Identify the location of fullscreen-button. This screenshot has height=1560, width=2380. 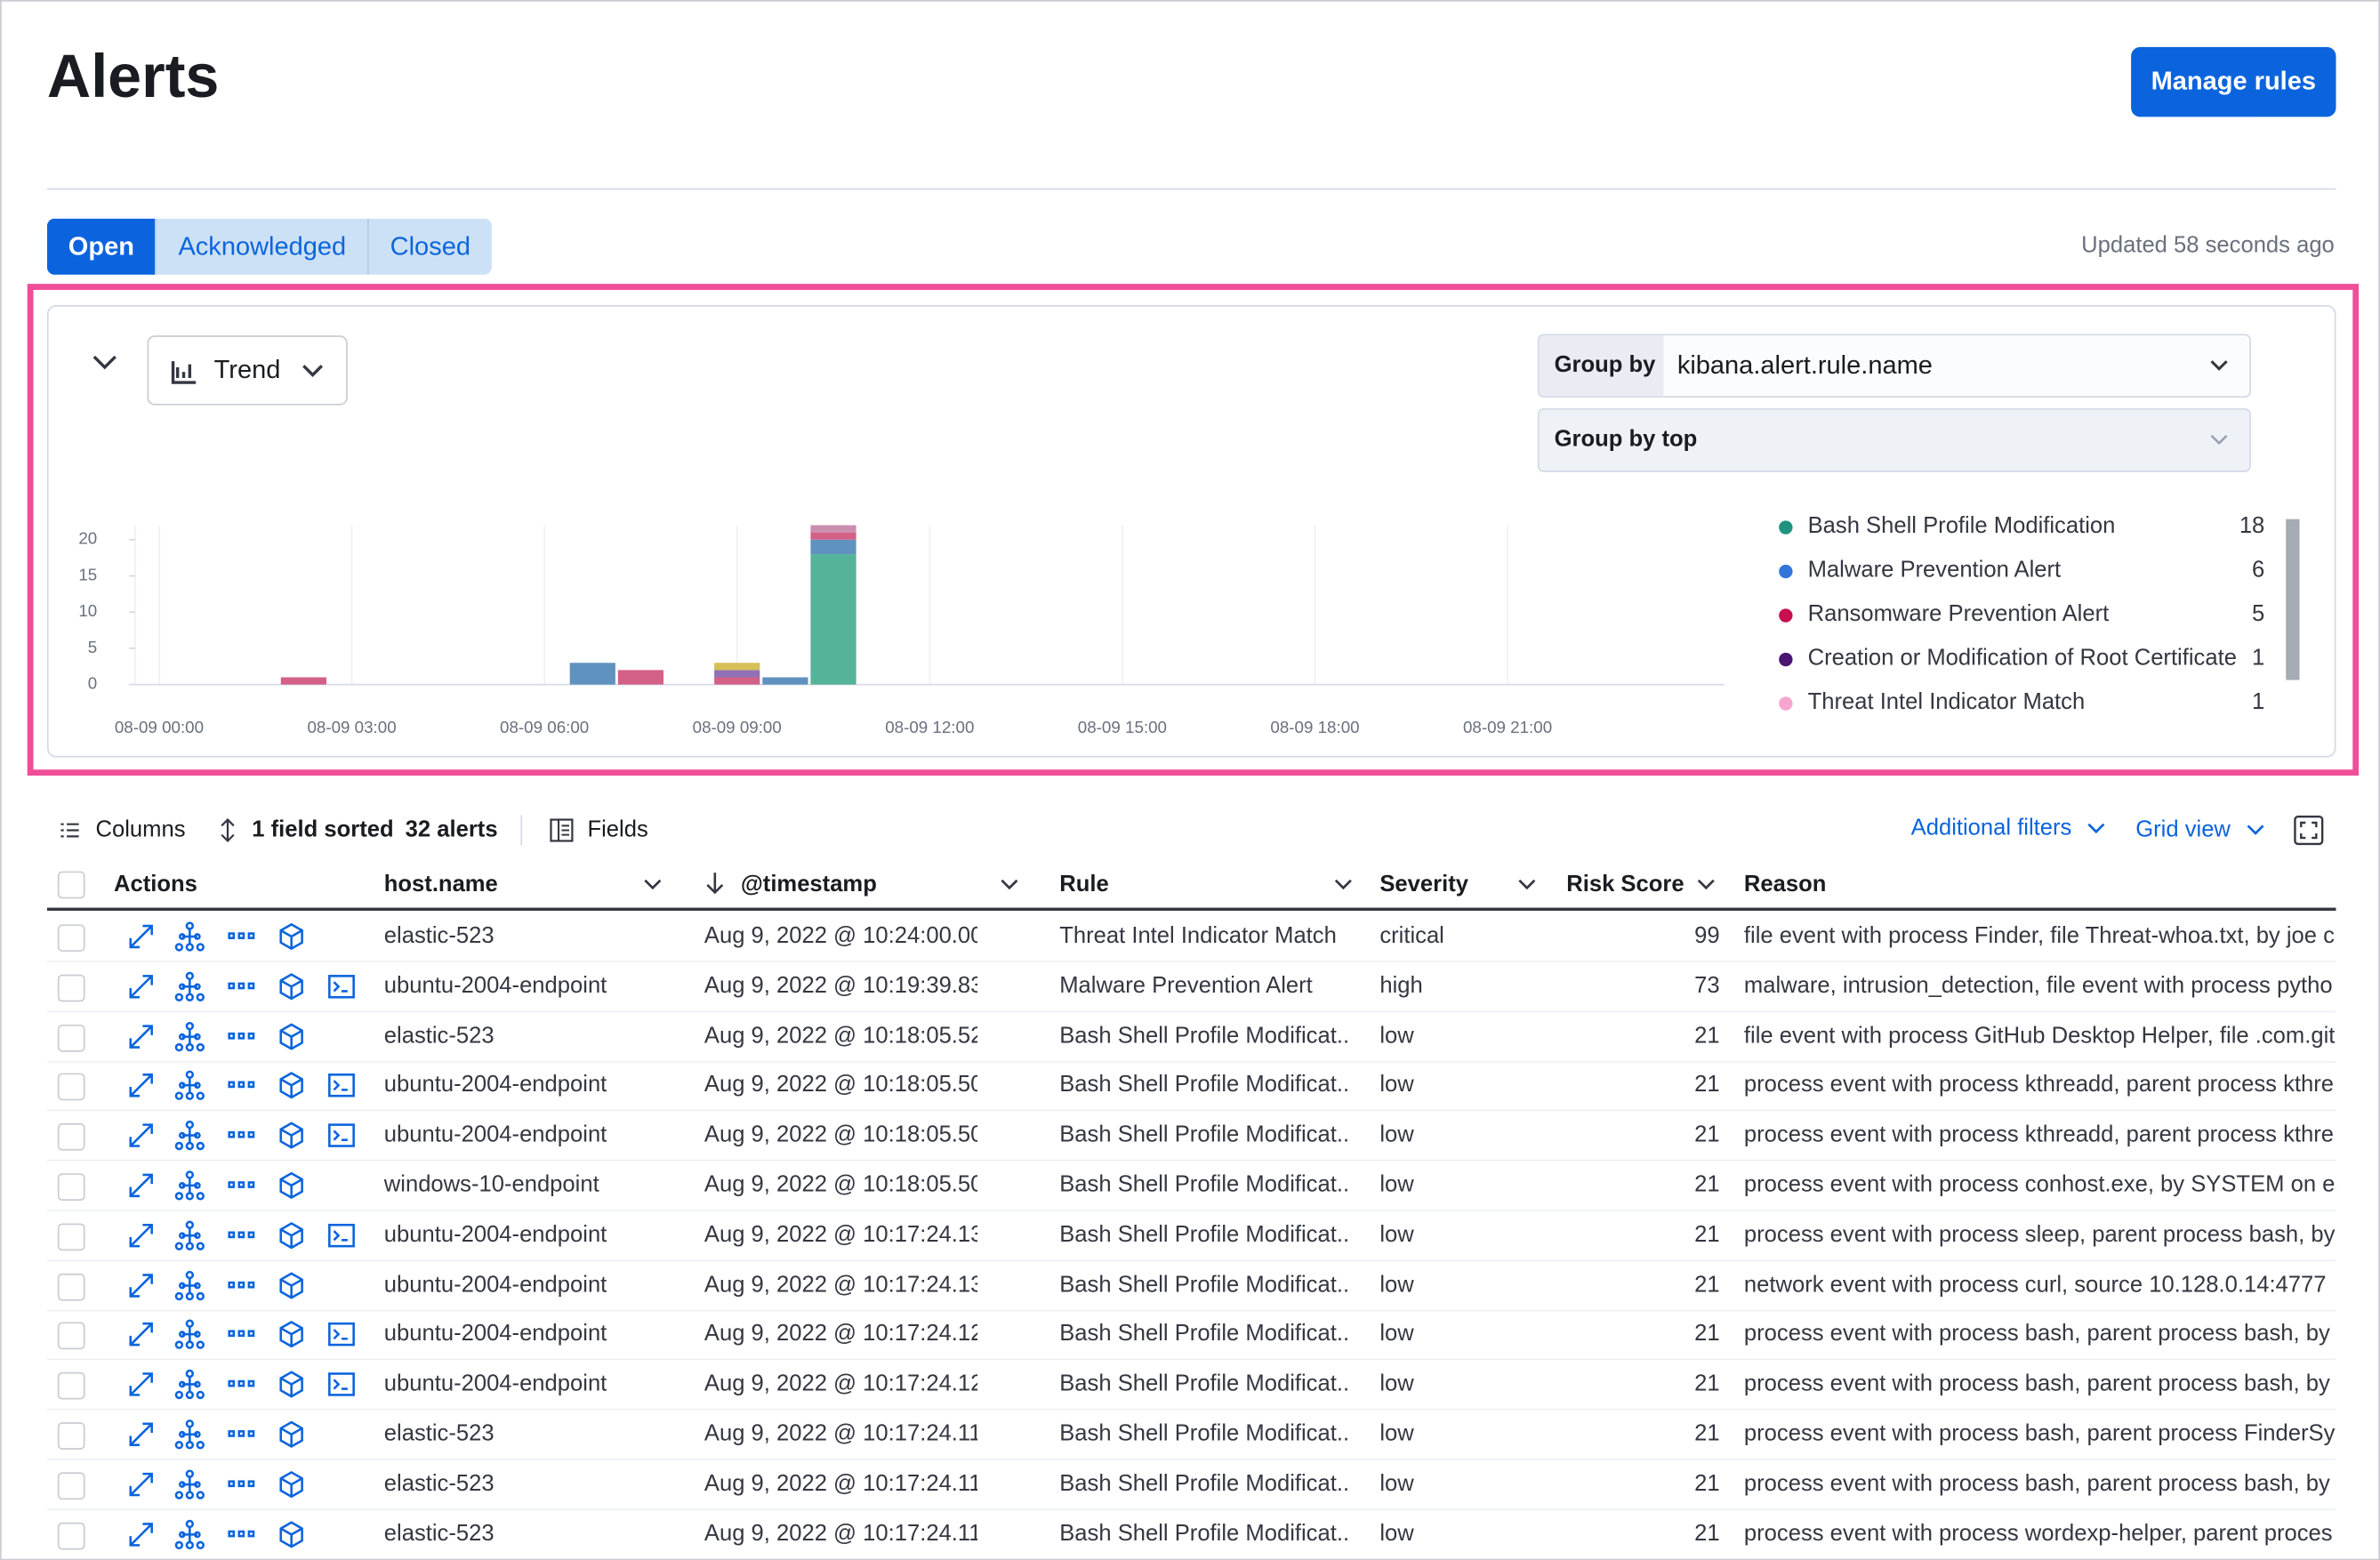
(2309, 830).